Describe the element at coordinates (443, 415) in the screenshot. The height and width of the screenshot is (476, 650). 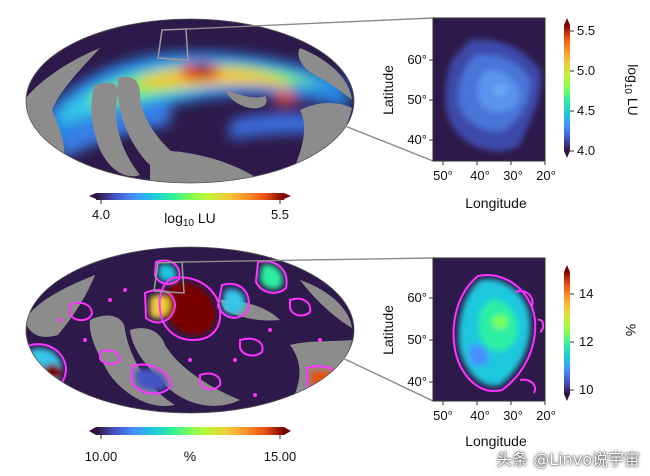
I see `bottom-inset-xtick: 50°` at that location.